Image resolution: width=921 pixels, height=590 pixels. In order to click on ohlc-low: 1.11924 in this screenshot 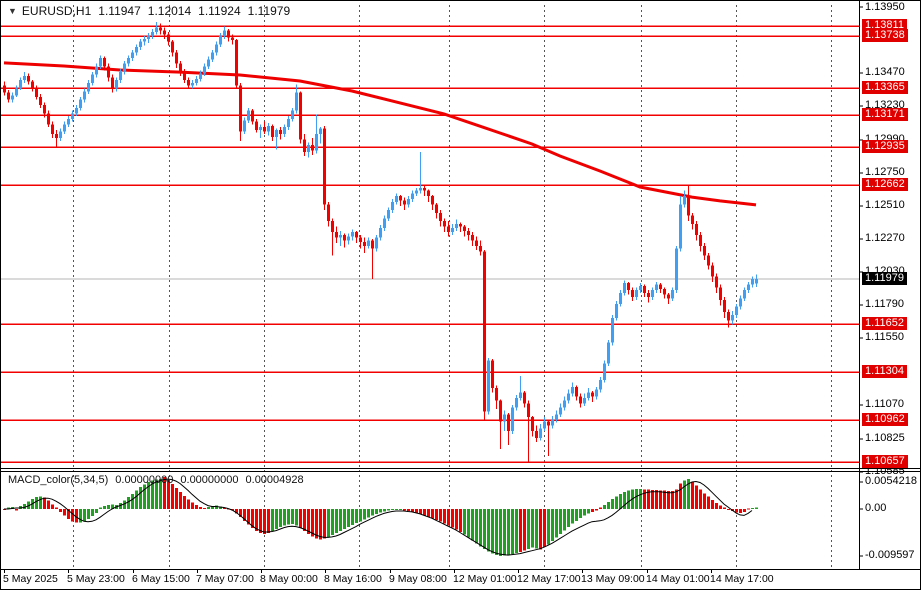, I will do `click(219, 11)`.